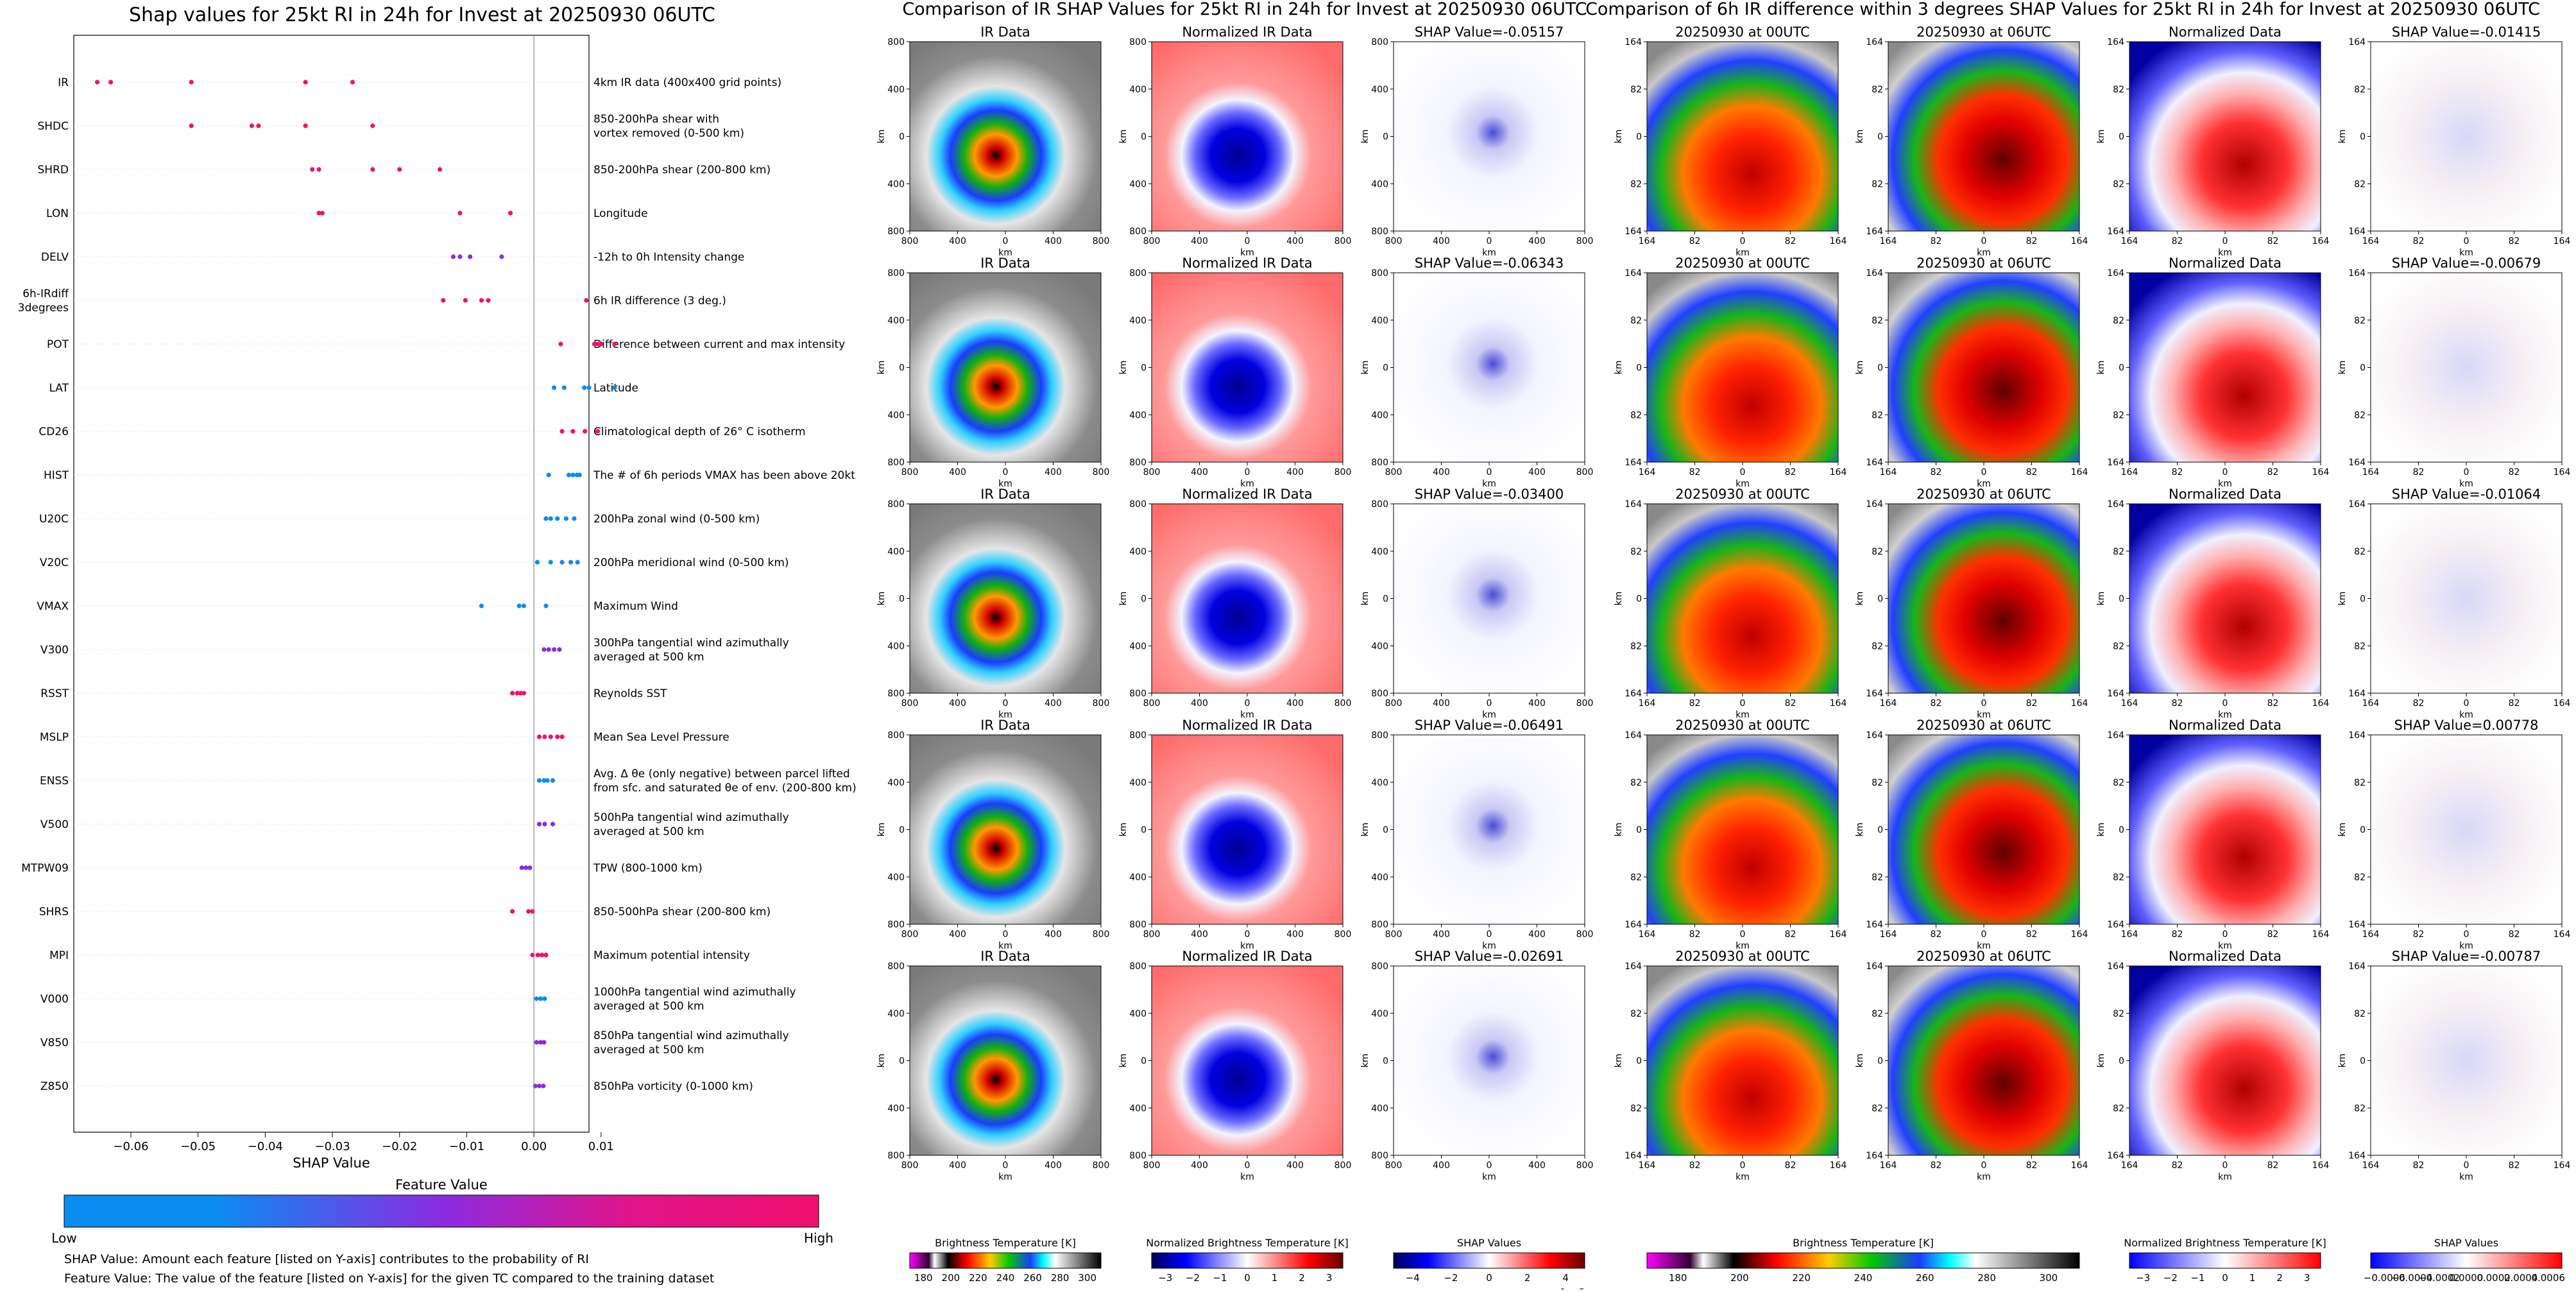  I want to click on feature-description-label: Longitude, so click(620, 213).